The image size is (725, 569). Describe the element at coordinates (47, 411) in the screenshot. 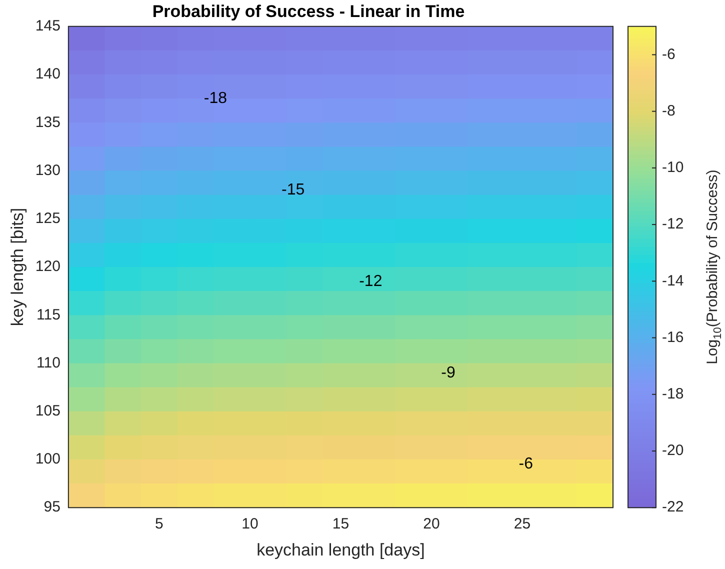

I see `y-tick-label: 105` at that location.